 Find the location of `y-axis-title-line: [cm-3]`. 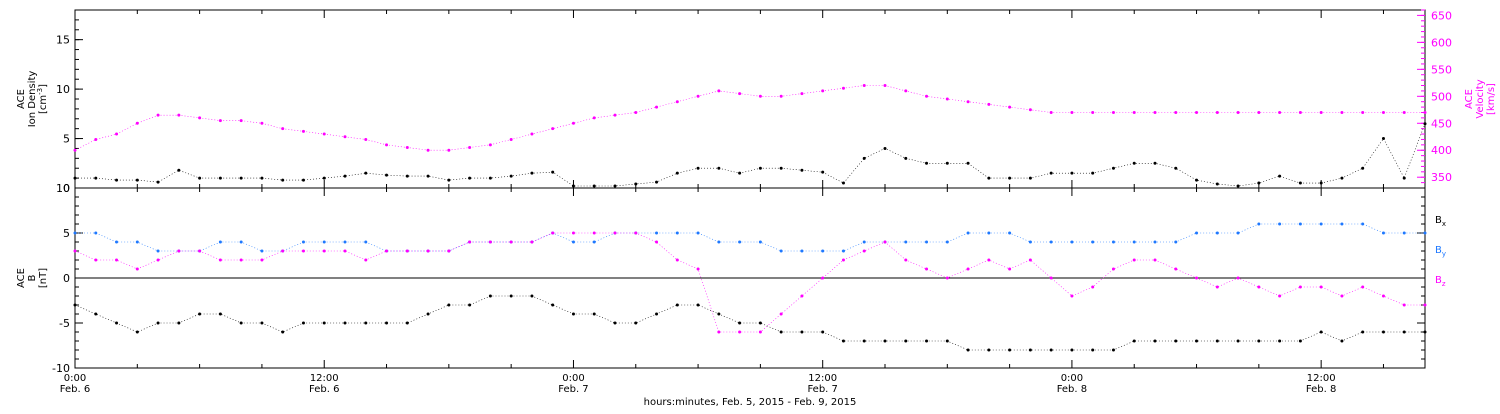

y-axis-title-line: [cm-3] is located at coordinates (42, 99).